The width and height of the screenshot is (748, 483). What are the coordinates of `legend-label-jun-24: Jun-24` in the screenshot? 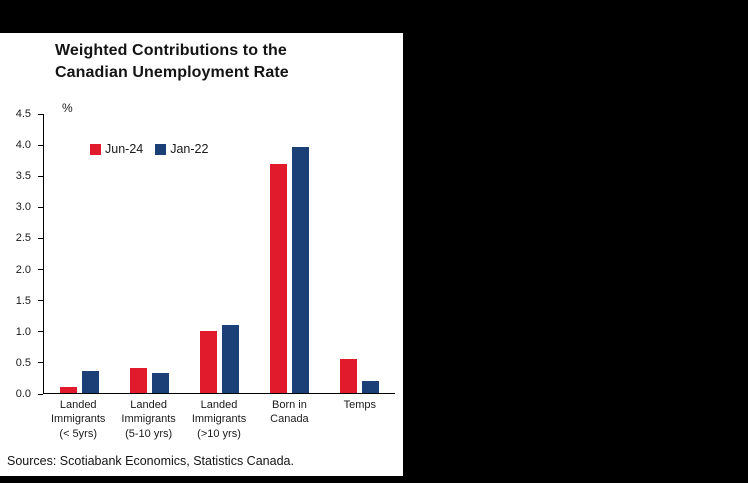 It's located at (124, 149).